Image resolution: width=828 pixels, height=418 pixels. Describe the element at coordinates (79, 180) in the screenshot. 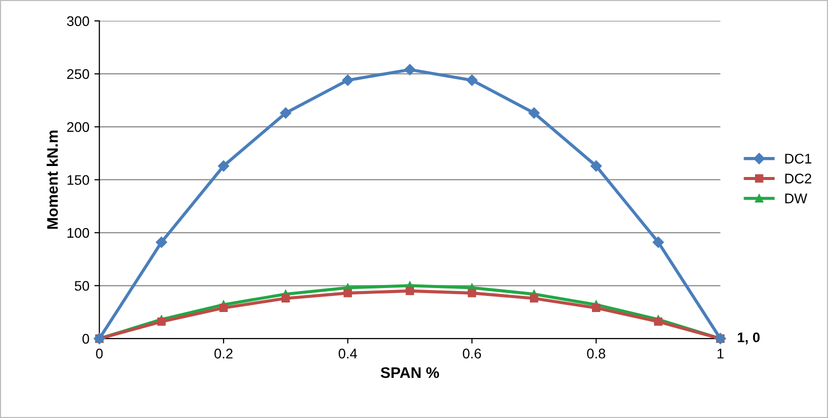

I see `y-tick-label: 150` at that location.